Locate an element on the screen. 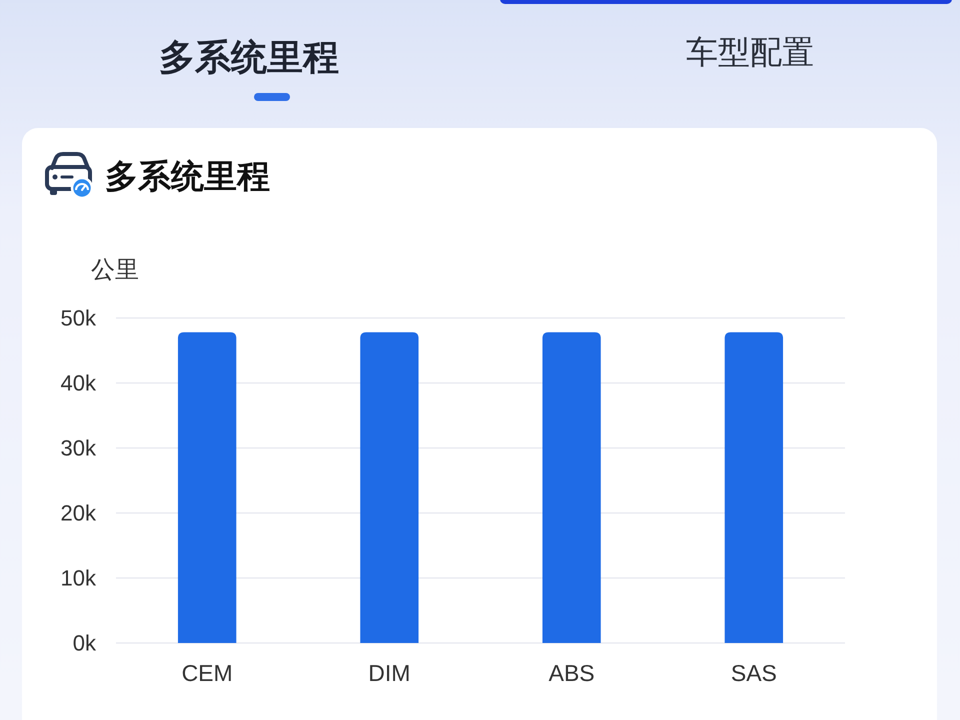  ytick-label: 40k is located at coordinates (78, 383).